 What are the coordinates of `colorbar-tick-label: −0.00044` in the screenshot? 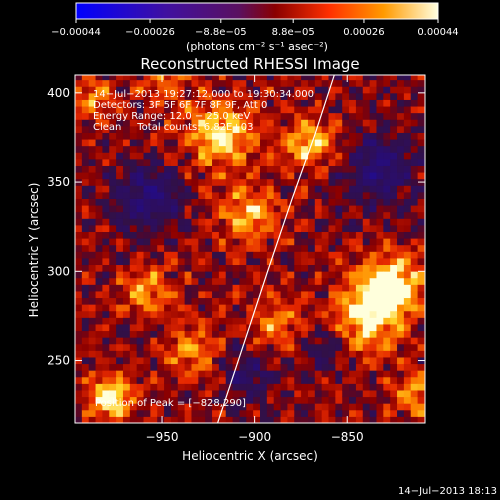 It's located at (76, 32).